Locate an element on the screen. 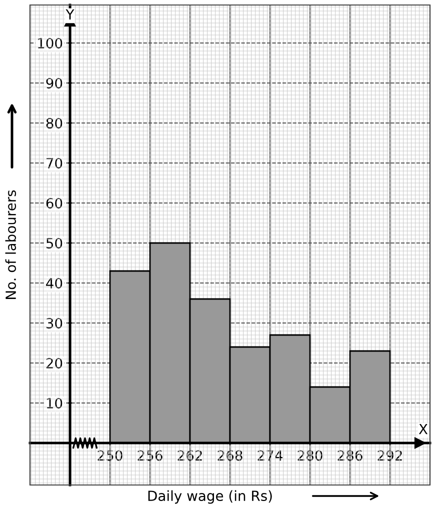 This screenshot has width=434, height=510. x-tick-label: 274 is located at coordinates (270, 455).